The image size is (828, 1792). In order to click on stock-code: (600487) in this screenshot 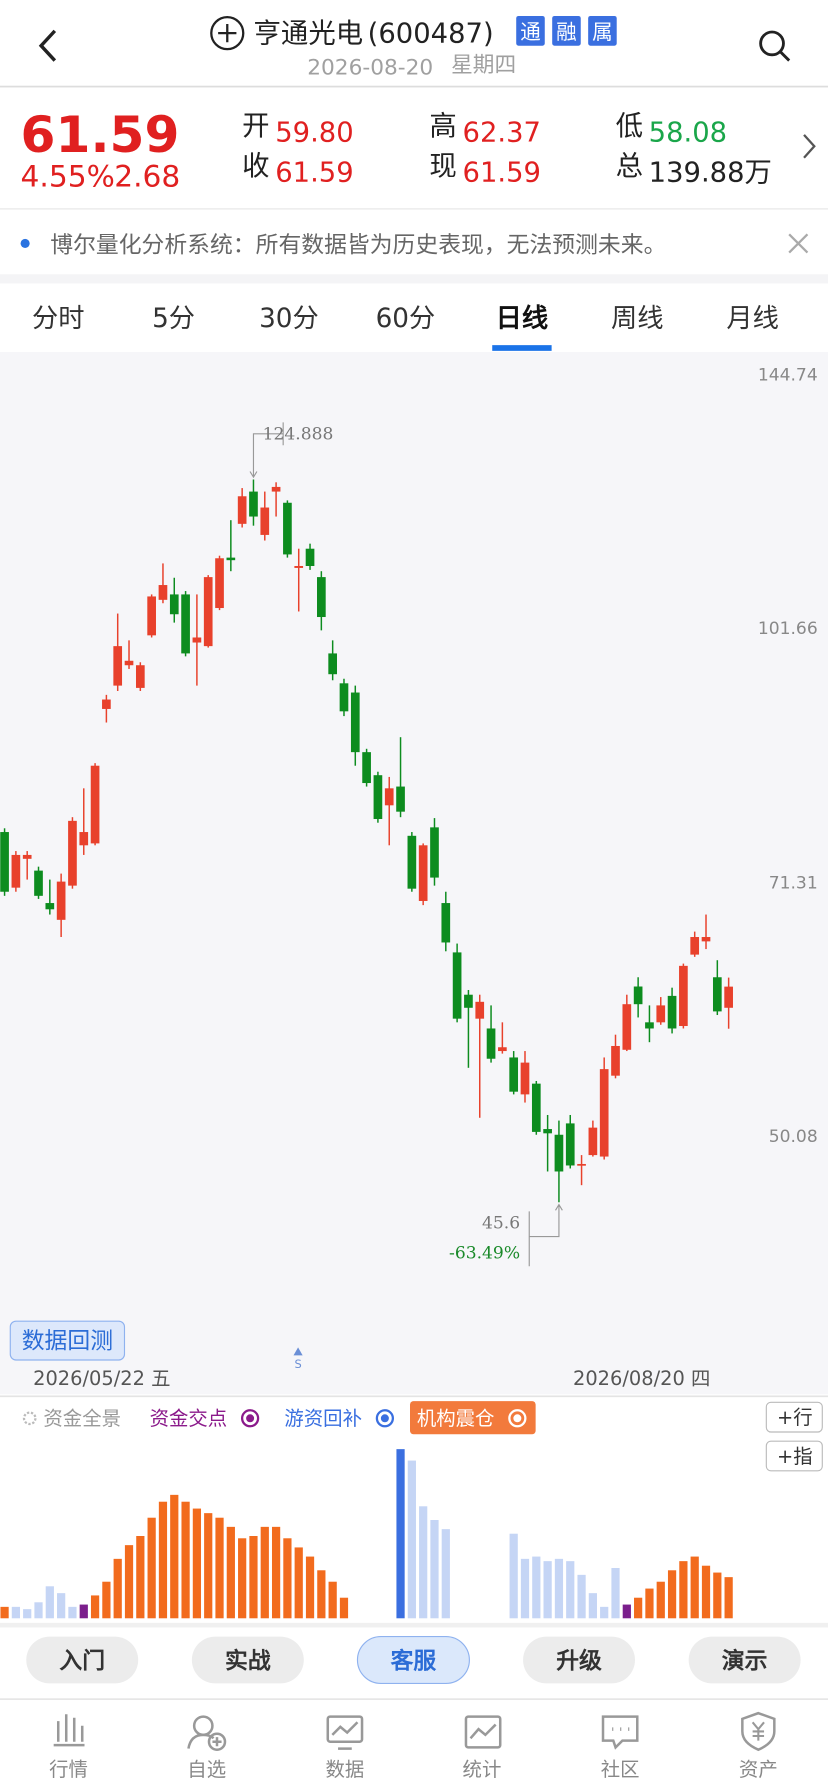, I will do `click(431, 33)`.